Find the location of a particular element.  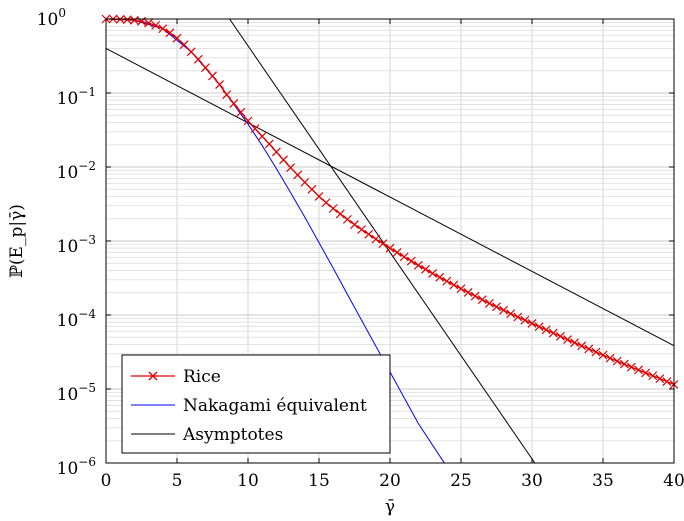

x-tick-label: 40 is located at coordinates (673, 481).